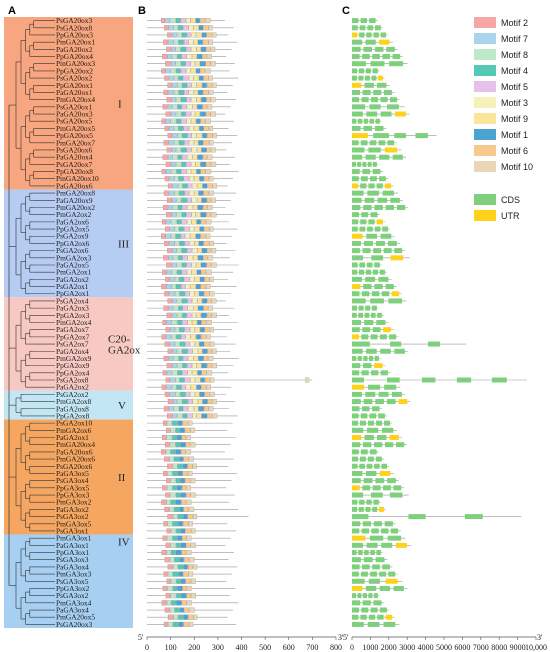 This screenshot has height=652, width=550. Describe the element at coordinates (518, 647) in the screenshot. I see `axis-c-tick-label: 9000` at that location.